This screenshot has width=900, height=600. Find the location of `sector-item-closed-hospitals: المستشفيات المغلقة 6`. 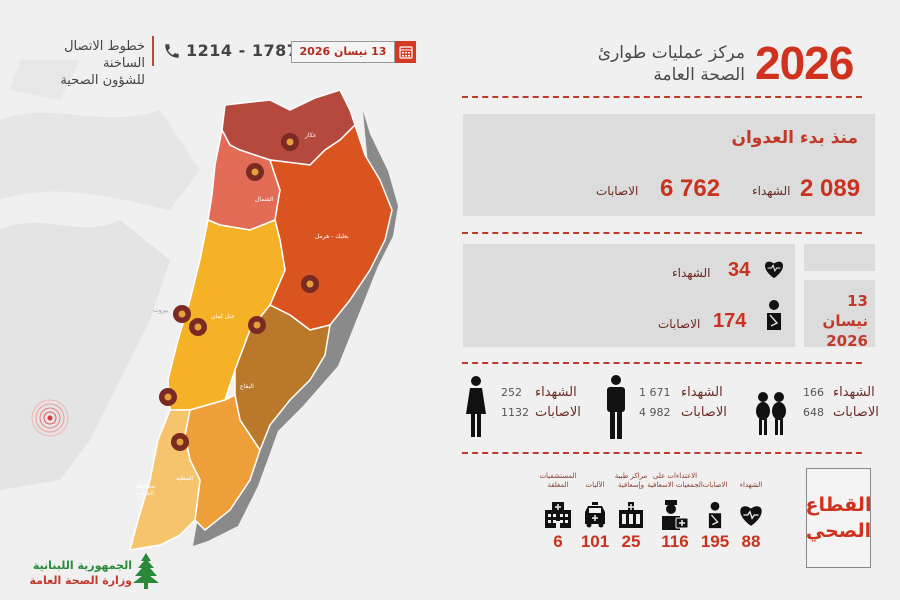

sector-item-closed-hospitals: المستشفيات المغلقة 6 is located at coordinates (558, 511).